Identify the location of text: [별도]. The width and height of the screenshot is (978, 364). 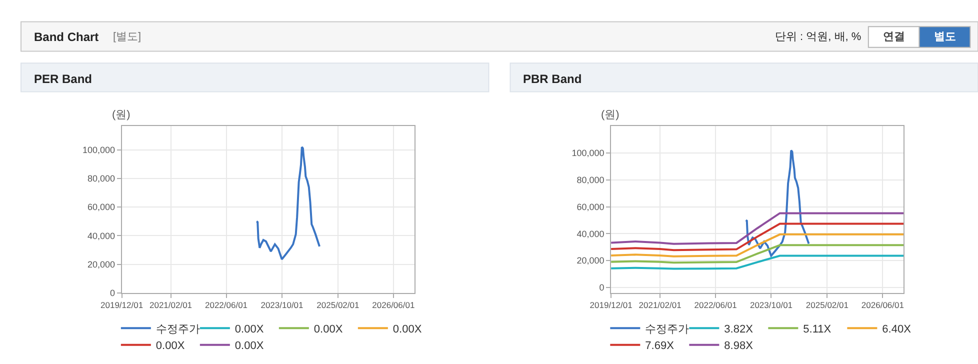
(127, 37).